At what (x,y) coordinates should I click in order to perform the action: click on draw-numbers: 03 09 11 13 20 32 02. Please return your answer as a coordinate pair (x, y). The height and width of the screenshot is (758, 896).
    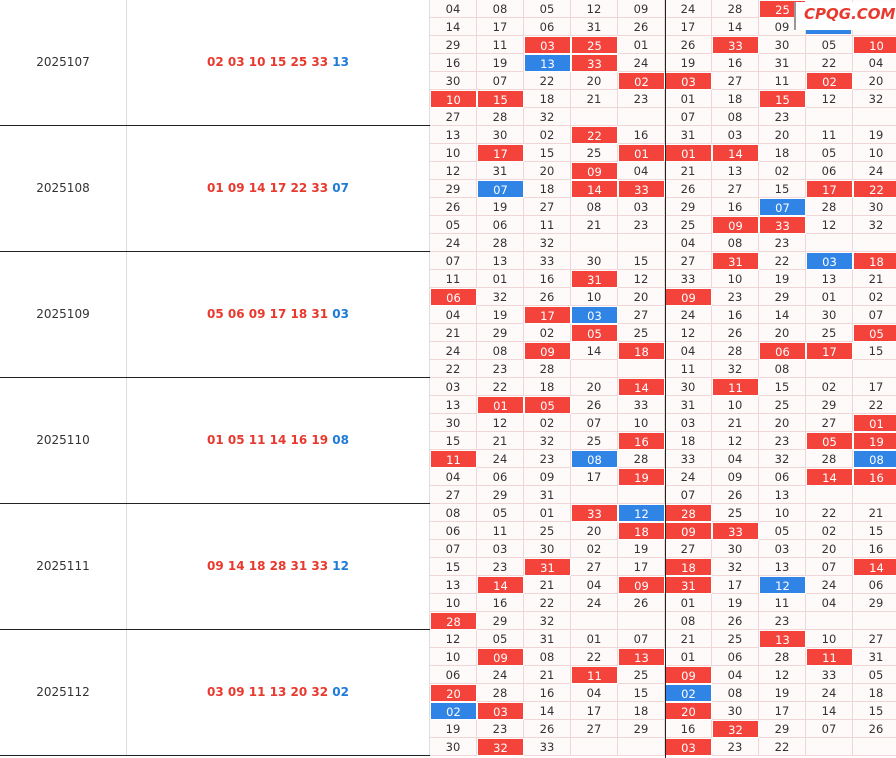
    Looking at the image, I should click on (278, 692).